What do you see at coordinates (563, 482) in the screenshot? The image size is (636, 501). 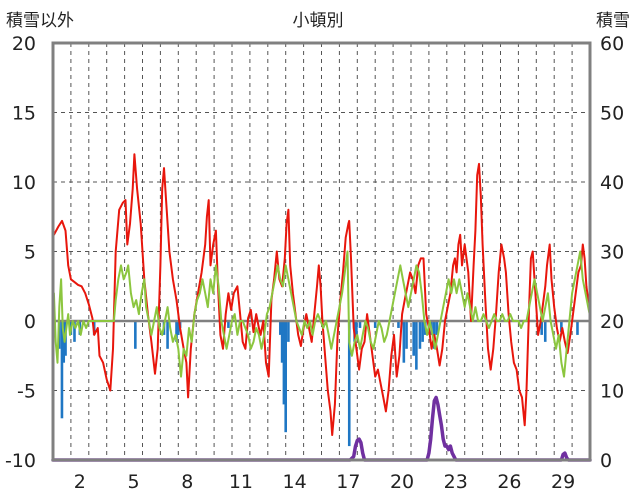 I see `x-tick-label: 29` at bounding box center [563, 482].